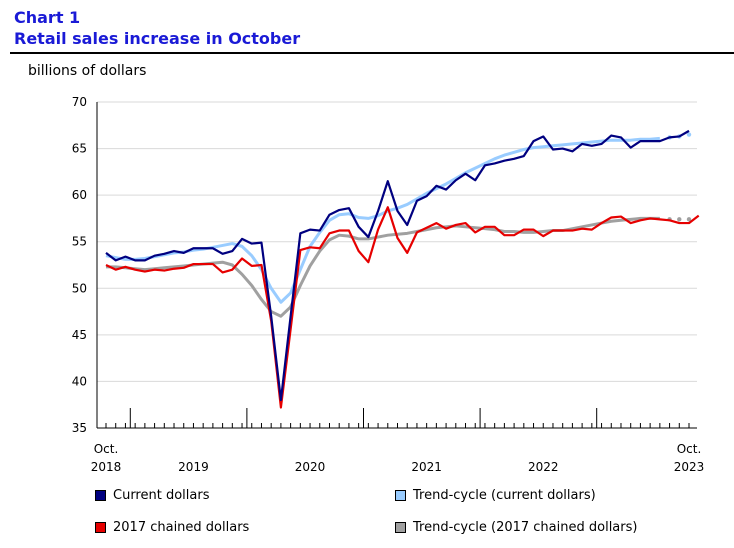 Image resolution: width=734 pixels, height=548 pixels. What do you see at coordinates (79, 149) in the screenshot?
I see `y-tick-label-65: 65` at bounding box center [79, 149].